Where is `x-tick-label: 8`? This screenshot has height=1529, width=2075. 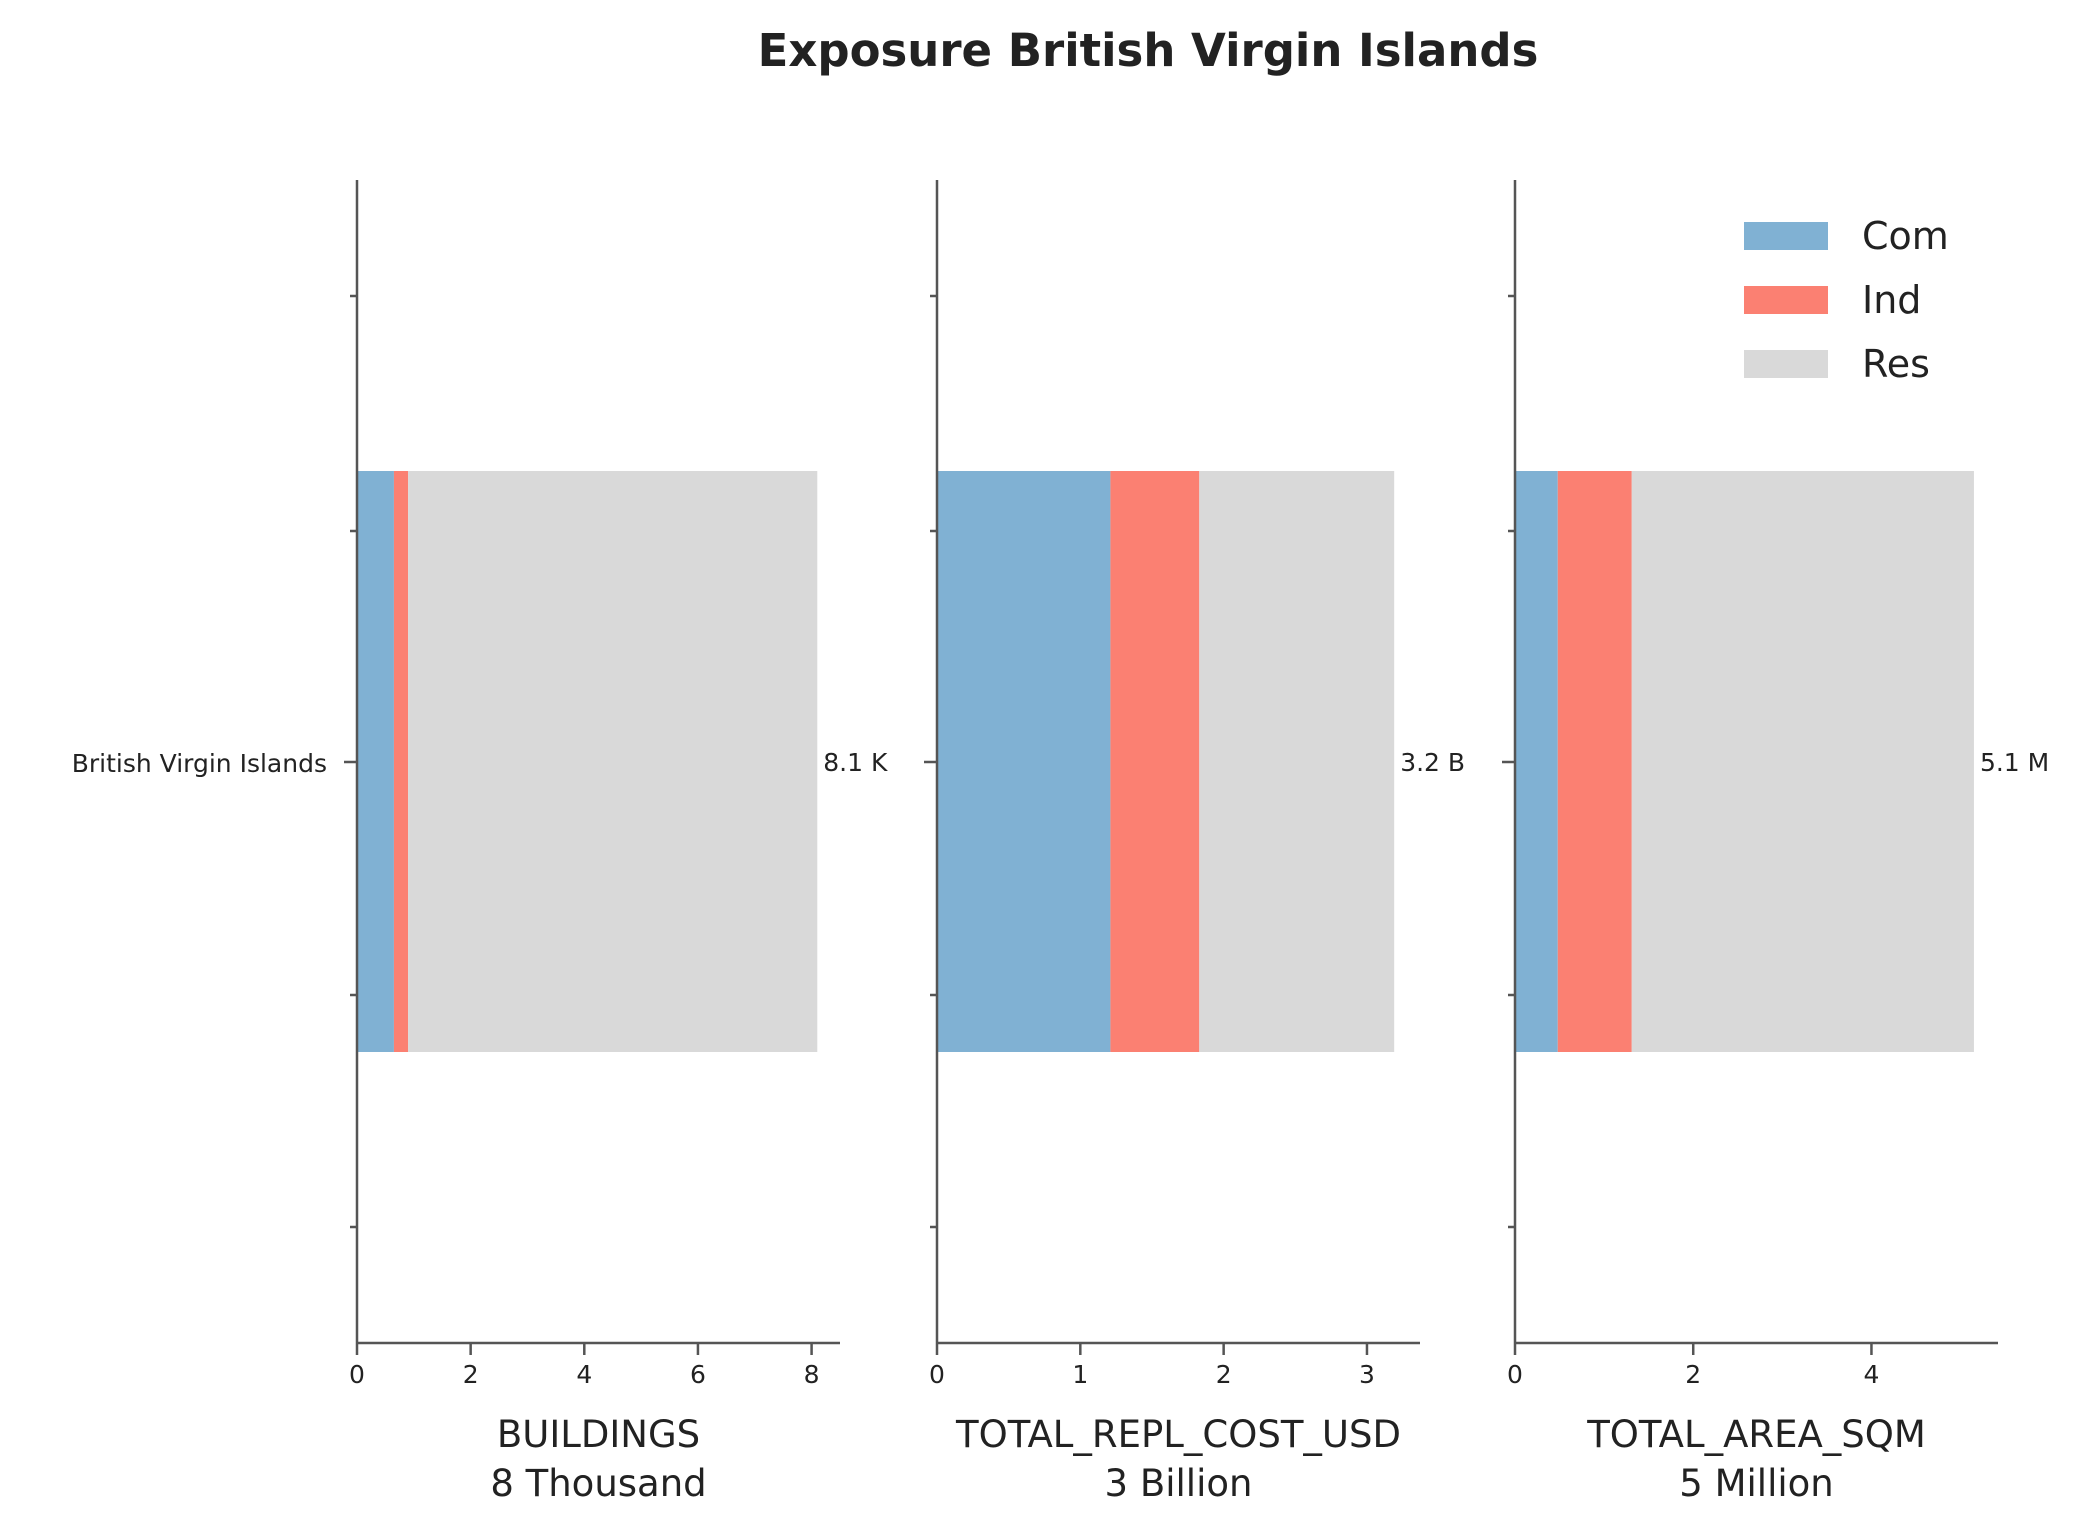 x-tick-label: 8 is located at coordinates (812, 1374).